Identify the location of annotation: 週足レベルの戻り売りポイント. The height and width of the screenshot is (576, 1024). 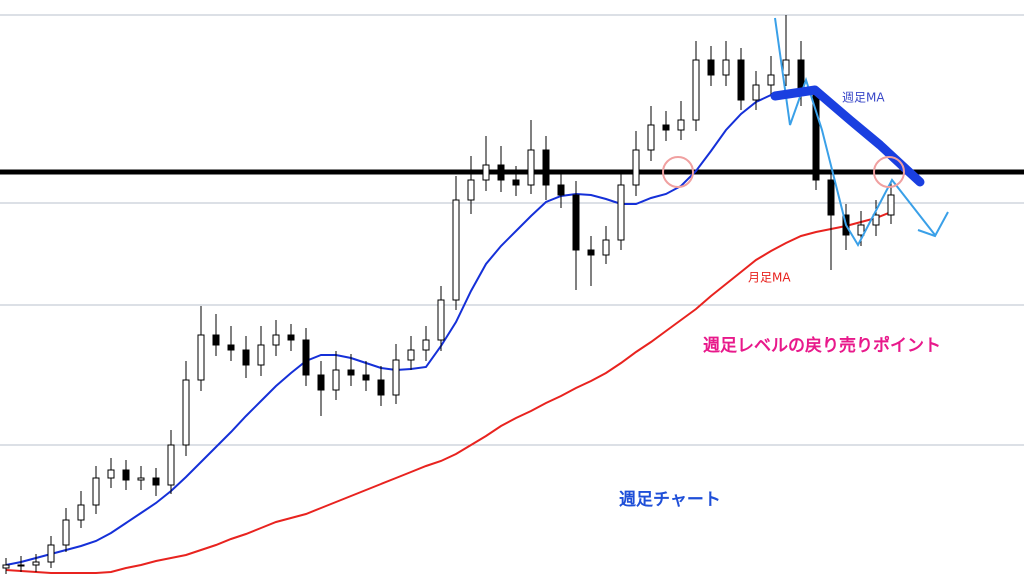
(822, 345).